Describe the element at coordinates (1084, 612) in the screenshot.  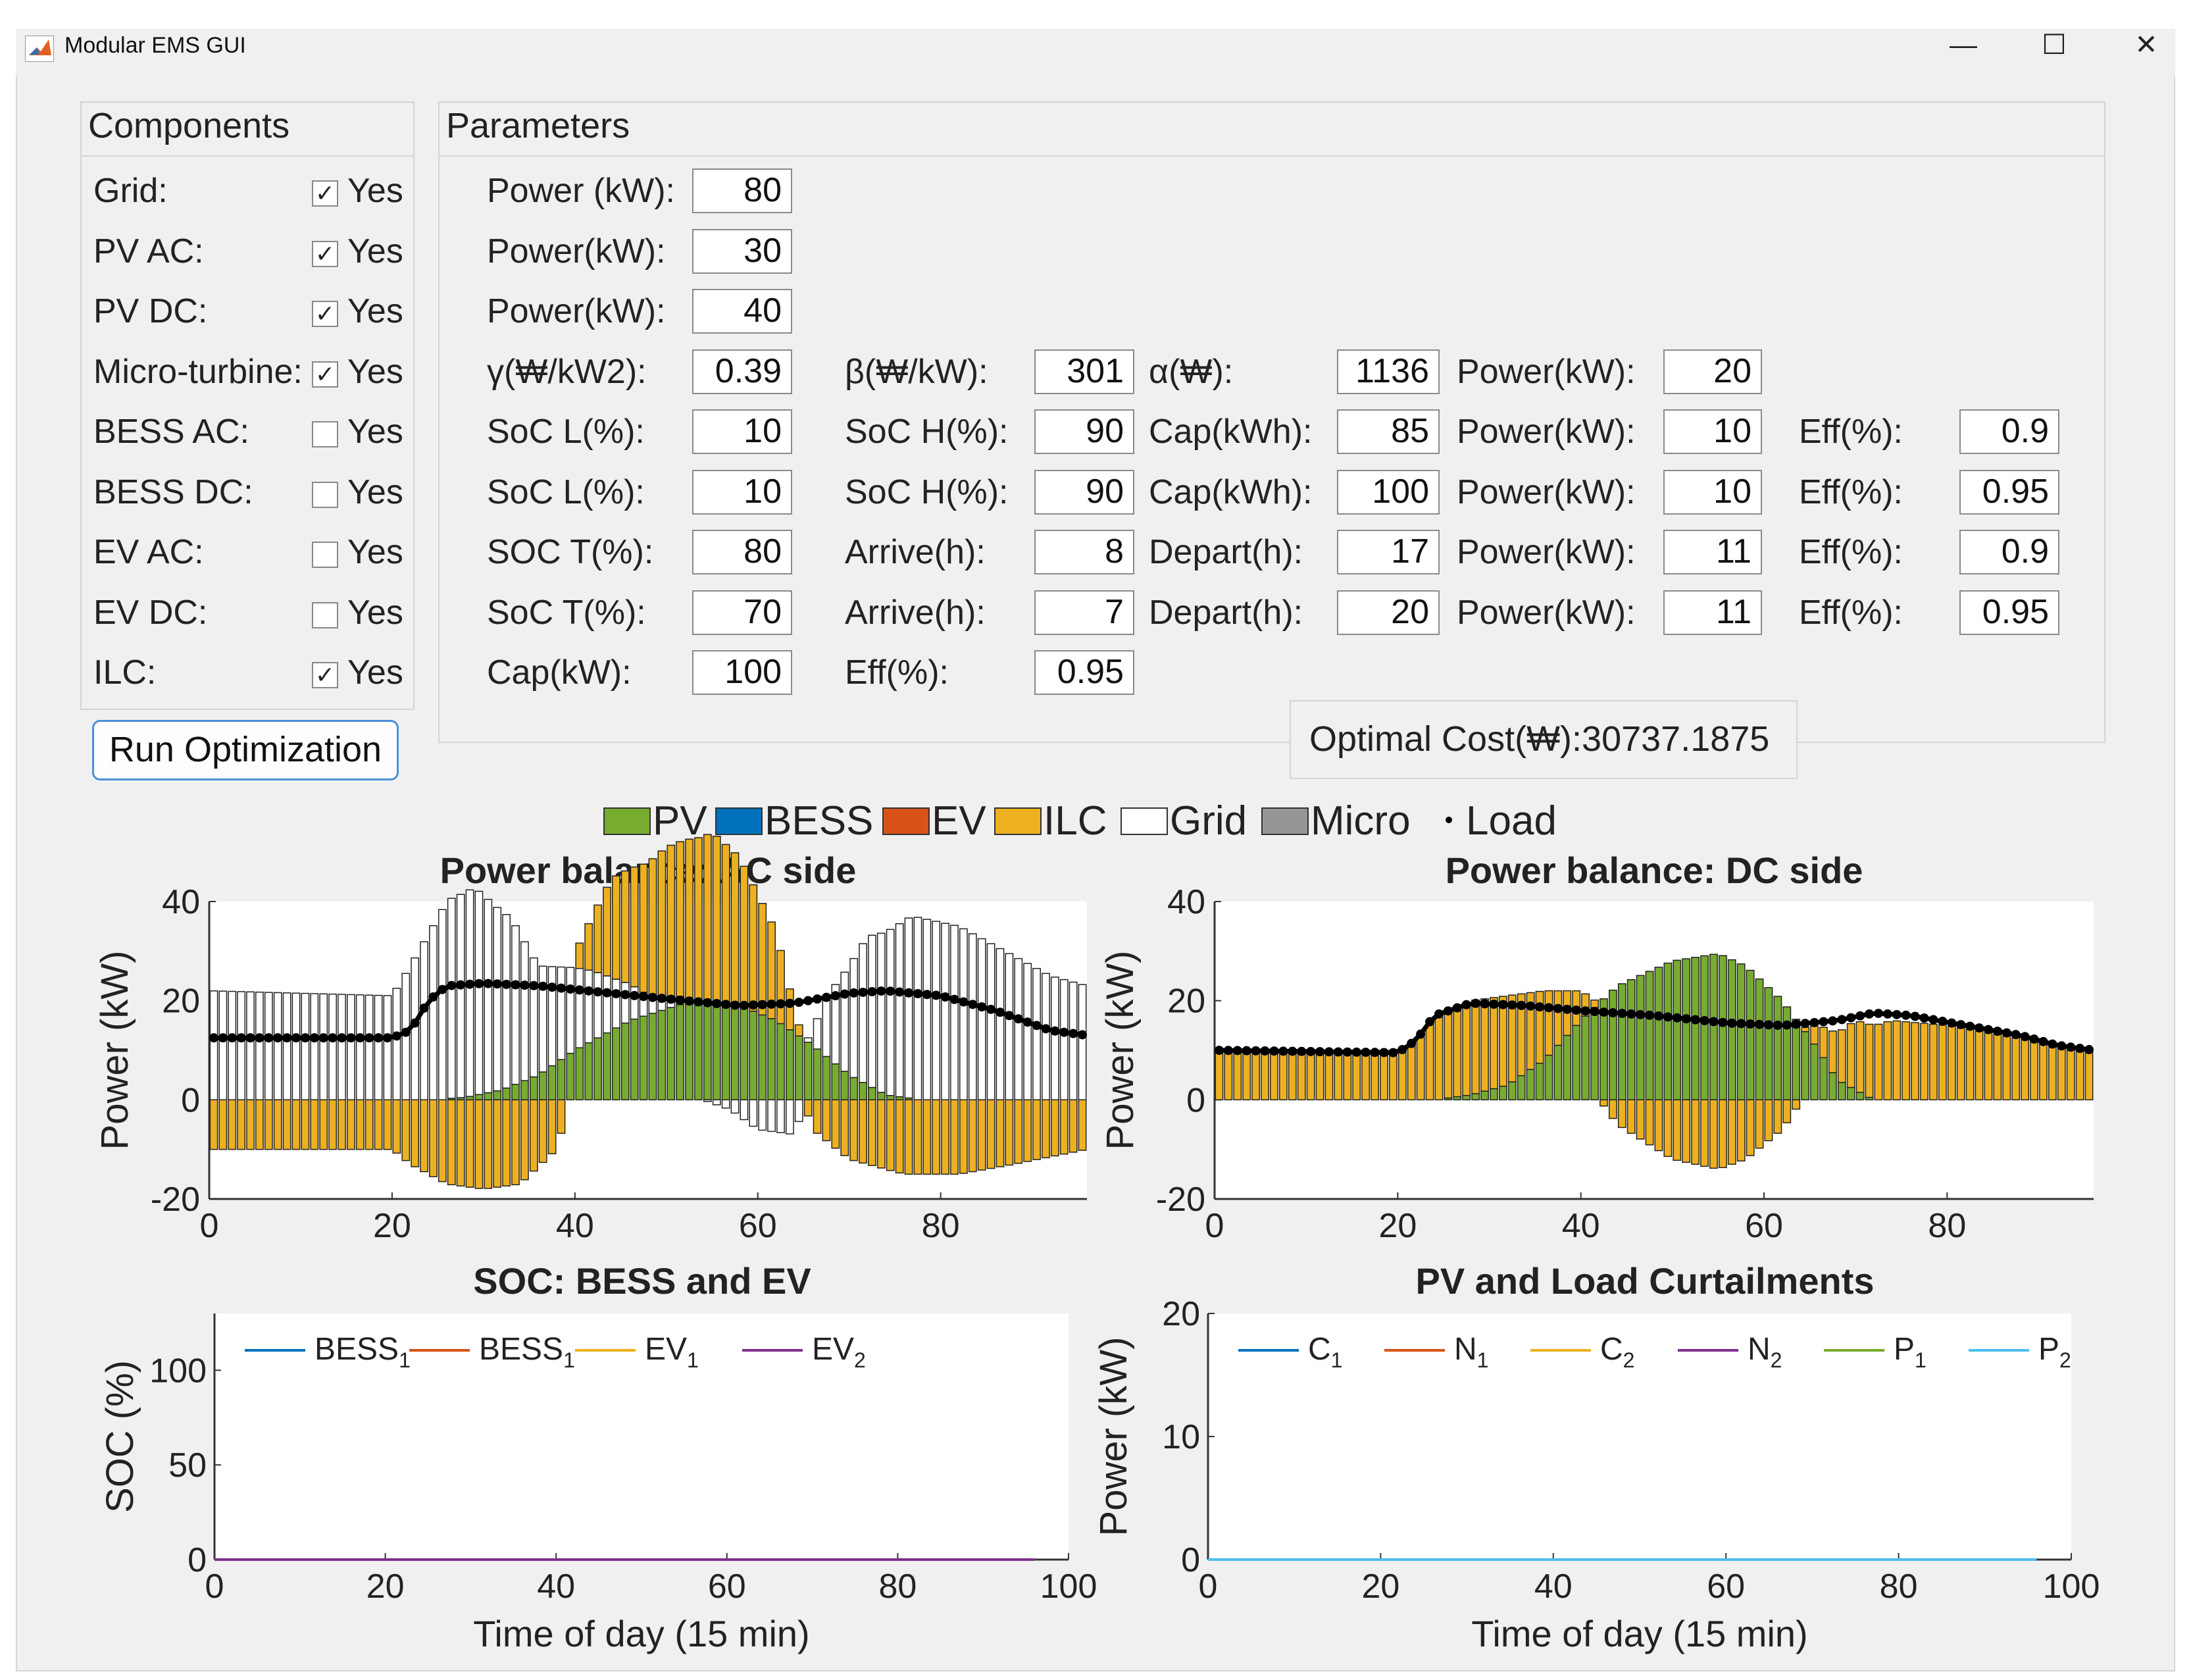
I see `param-input: 7` at that location.